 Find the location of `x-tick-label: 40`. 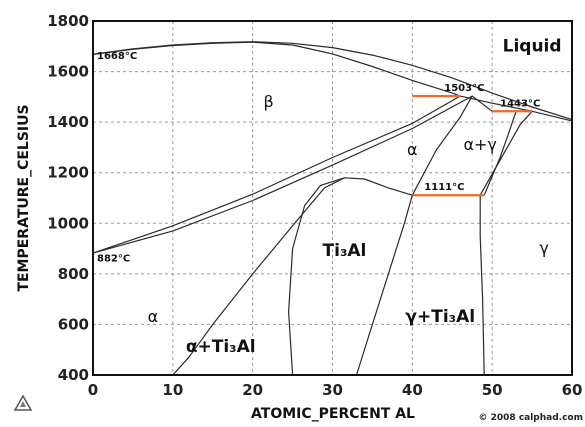

x-tick-label: 40 is located at coordinates (412, 390).